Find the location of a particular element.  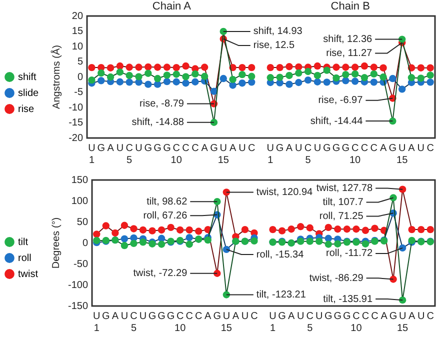

y-tick-label: 100 is located at coordinates (79, 201).